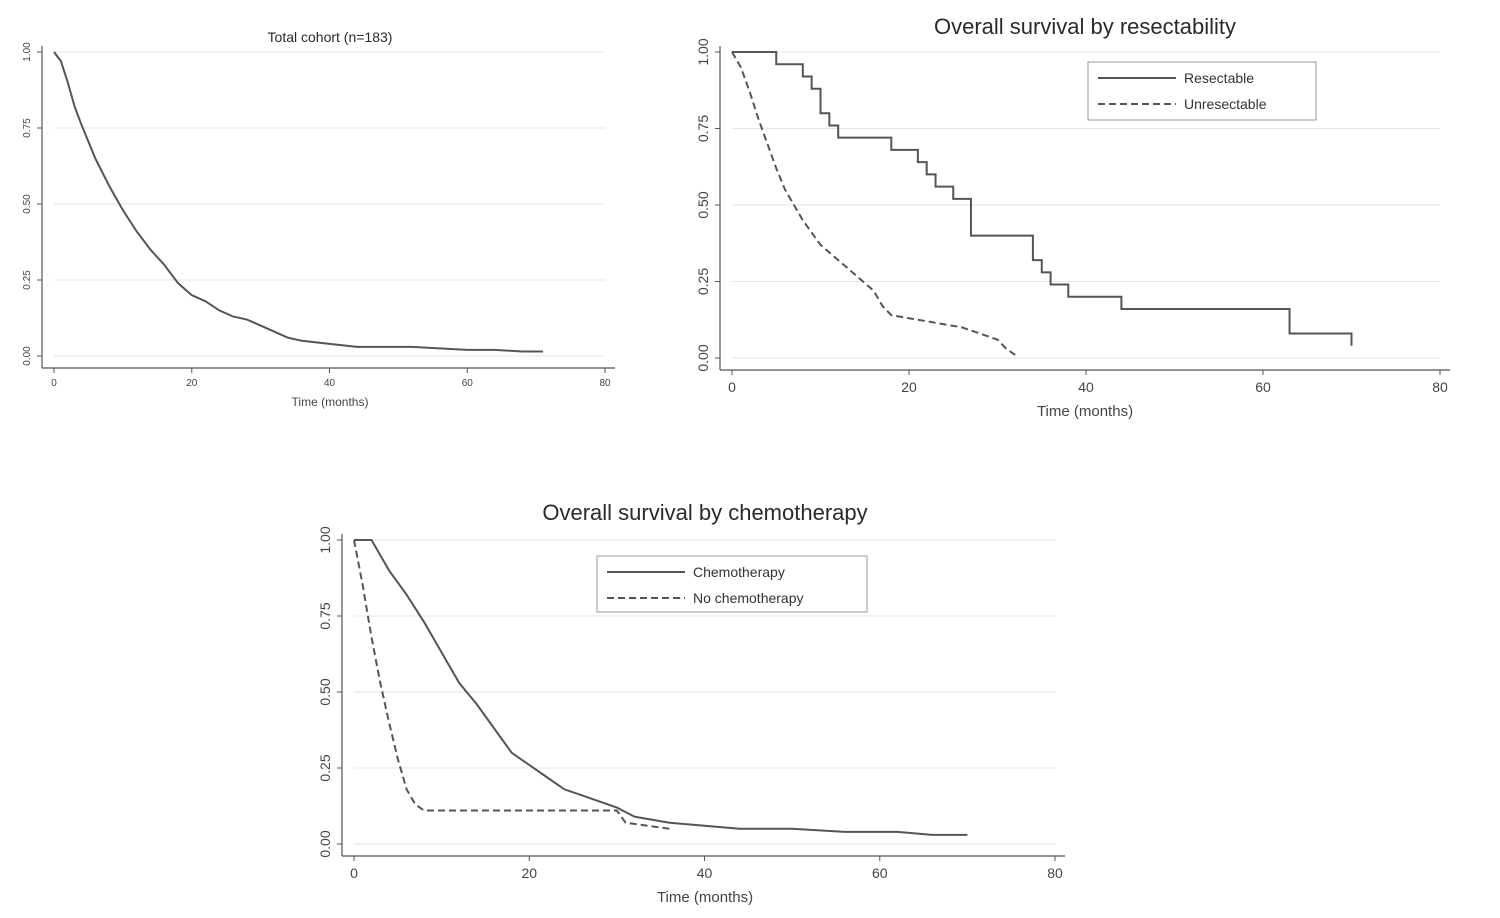  Describe the element at coordinates (873, 203) in the screenshot. I see `series-line-unresectable` at that location.